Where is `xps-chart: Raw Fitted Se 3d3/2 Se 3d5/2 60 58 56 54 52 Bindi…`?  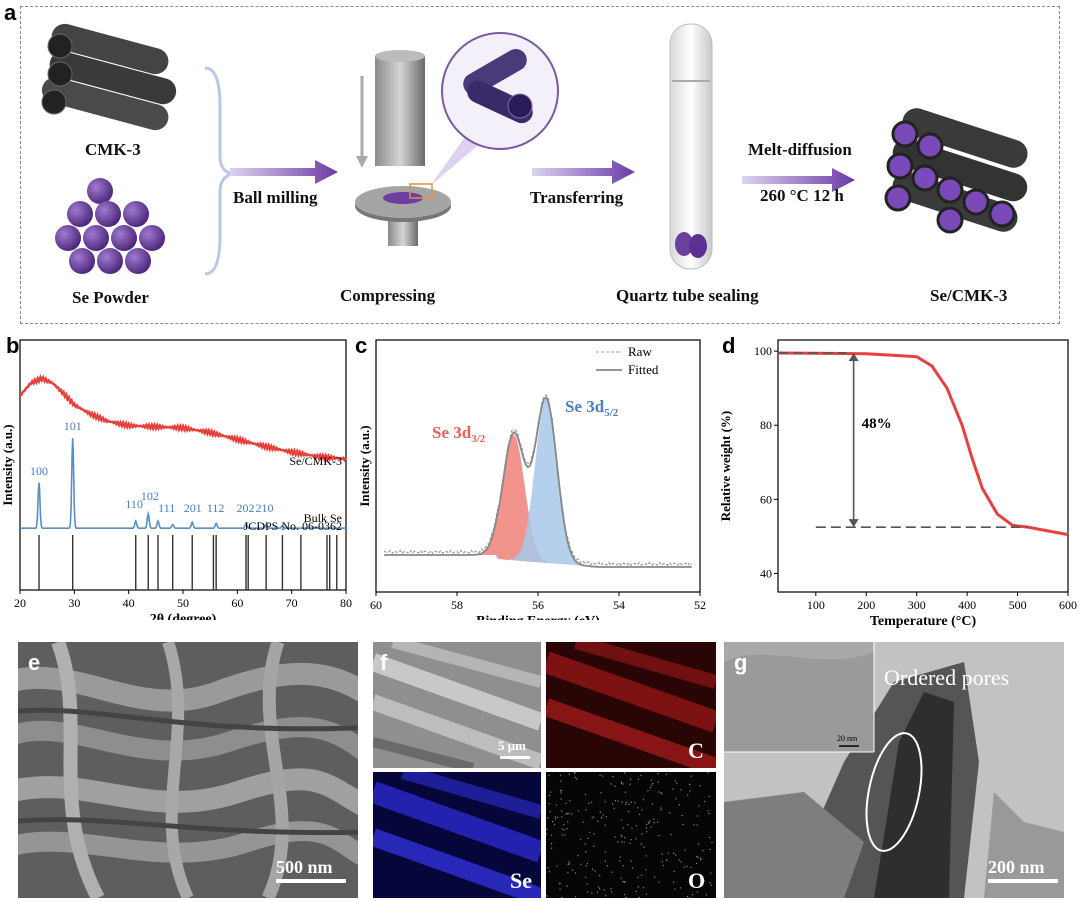
xps-chart: Raw Fitted Se 3d3/2 Se 3d5/2 60 58 56 54 52 Bindi… is located at coordinates (533, 479).